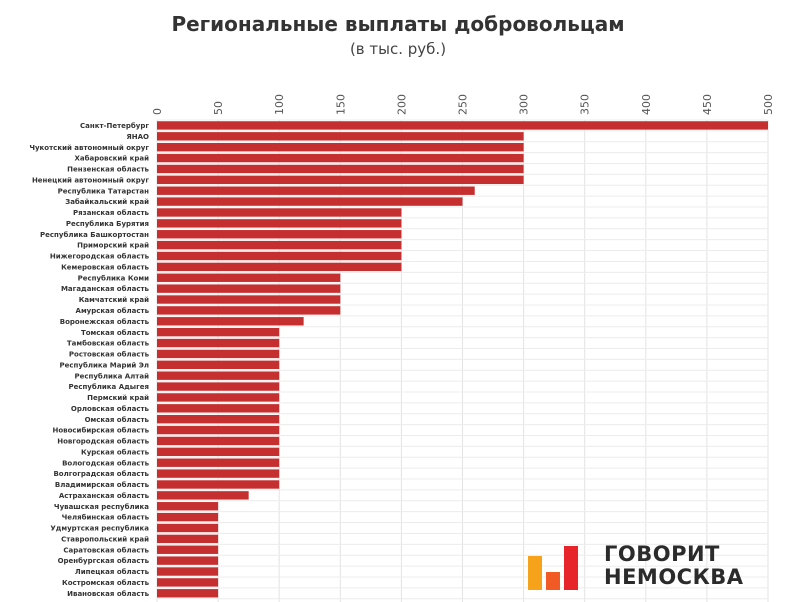 This screenshot has height=602, width=796. Describe the element at coordinates (103, 442) in the screenshot. I see `category-label: Новгородская область` at that location.